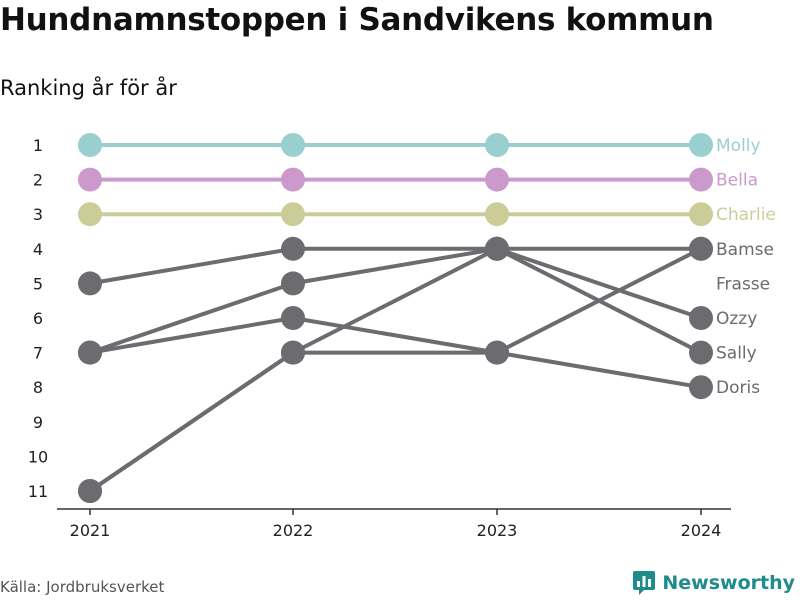 This screenshot has height=600, width=800. Describe the element at coordinates (738, 388) in the screenshot. I see `end-label-doris: Doris` at that location.